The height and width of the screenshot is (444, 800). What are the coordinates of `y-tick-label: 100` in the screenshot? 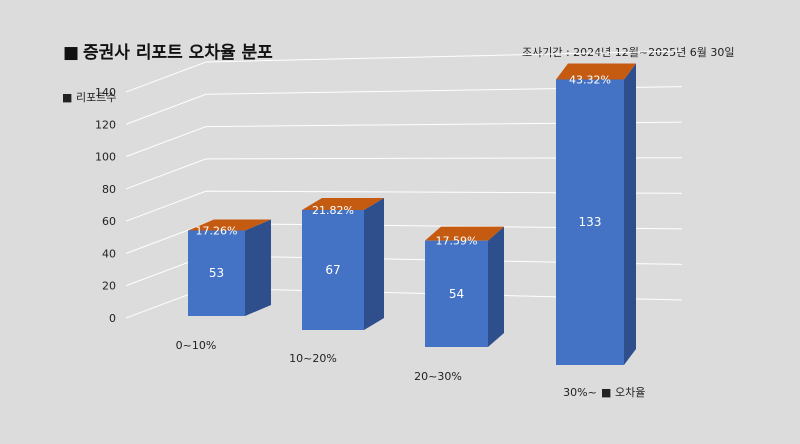 It's located at (105, 157).